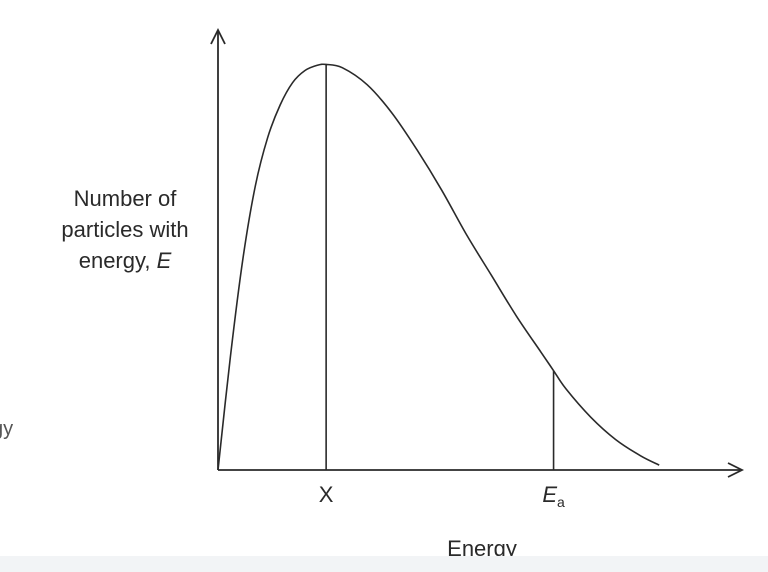  I want to click on x-tick-label-X: X, so click(326, 494).